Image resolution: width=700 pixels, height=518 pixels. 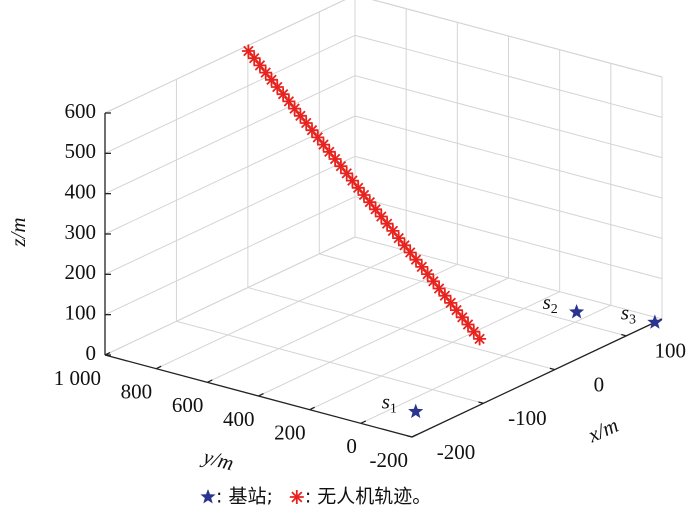 I want to click on station-label: s2, so click(x=550, y=303).